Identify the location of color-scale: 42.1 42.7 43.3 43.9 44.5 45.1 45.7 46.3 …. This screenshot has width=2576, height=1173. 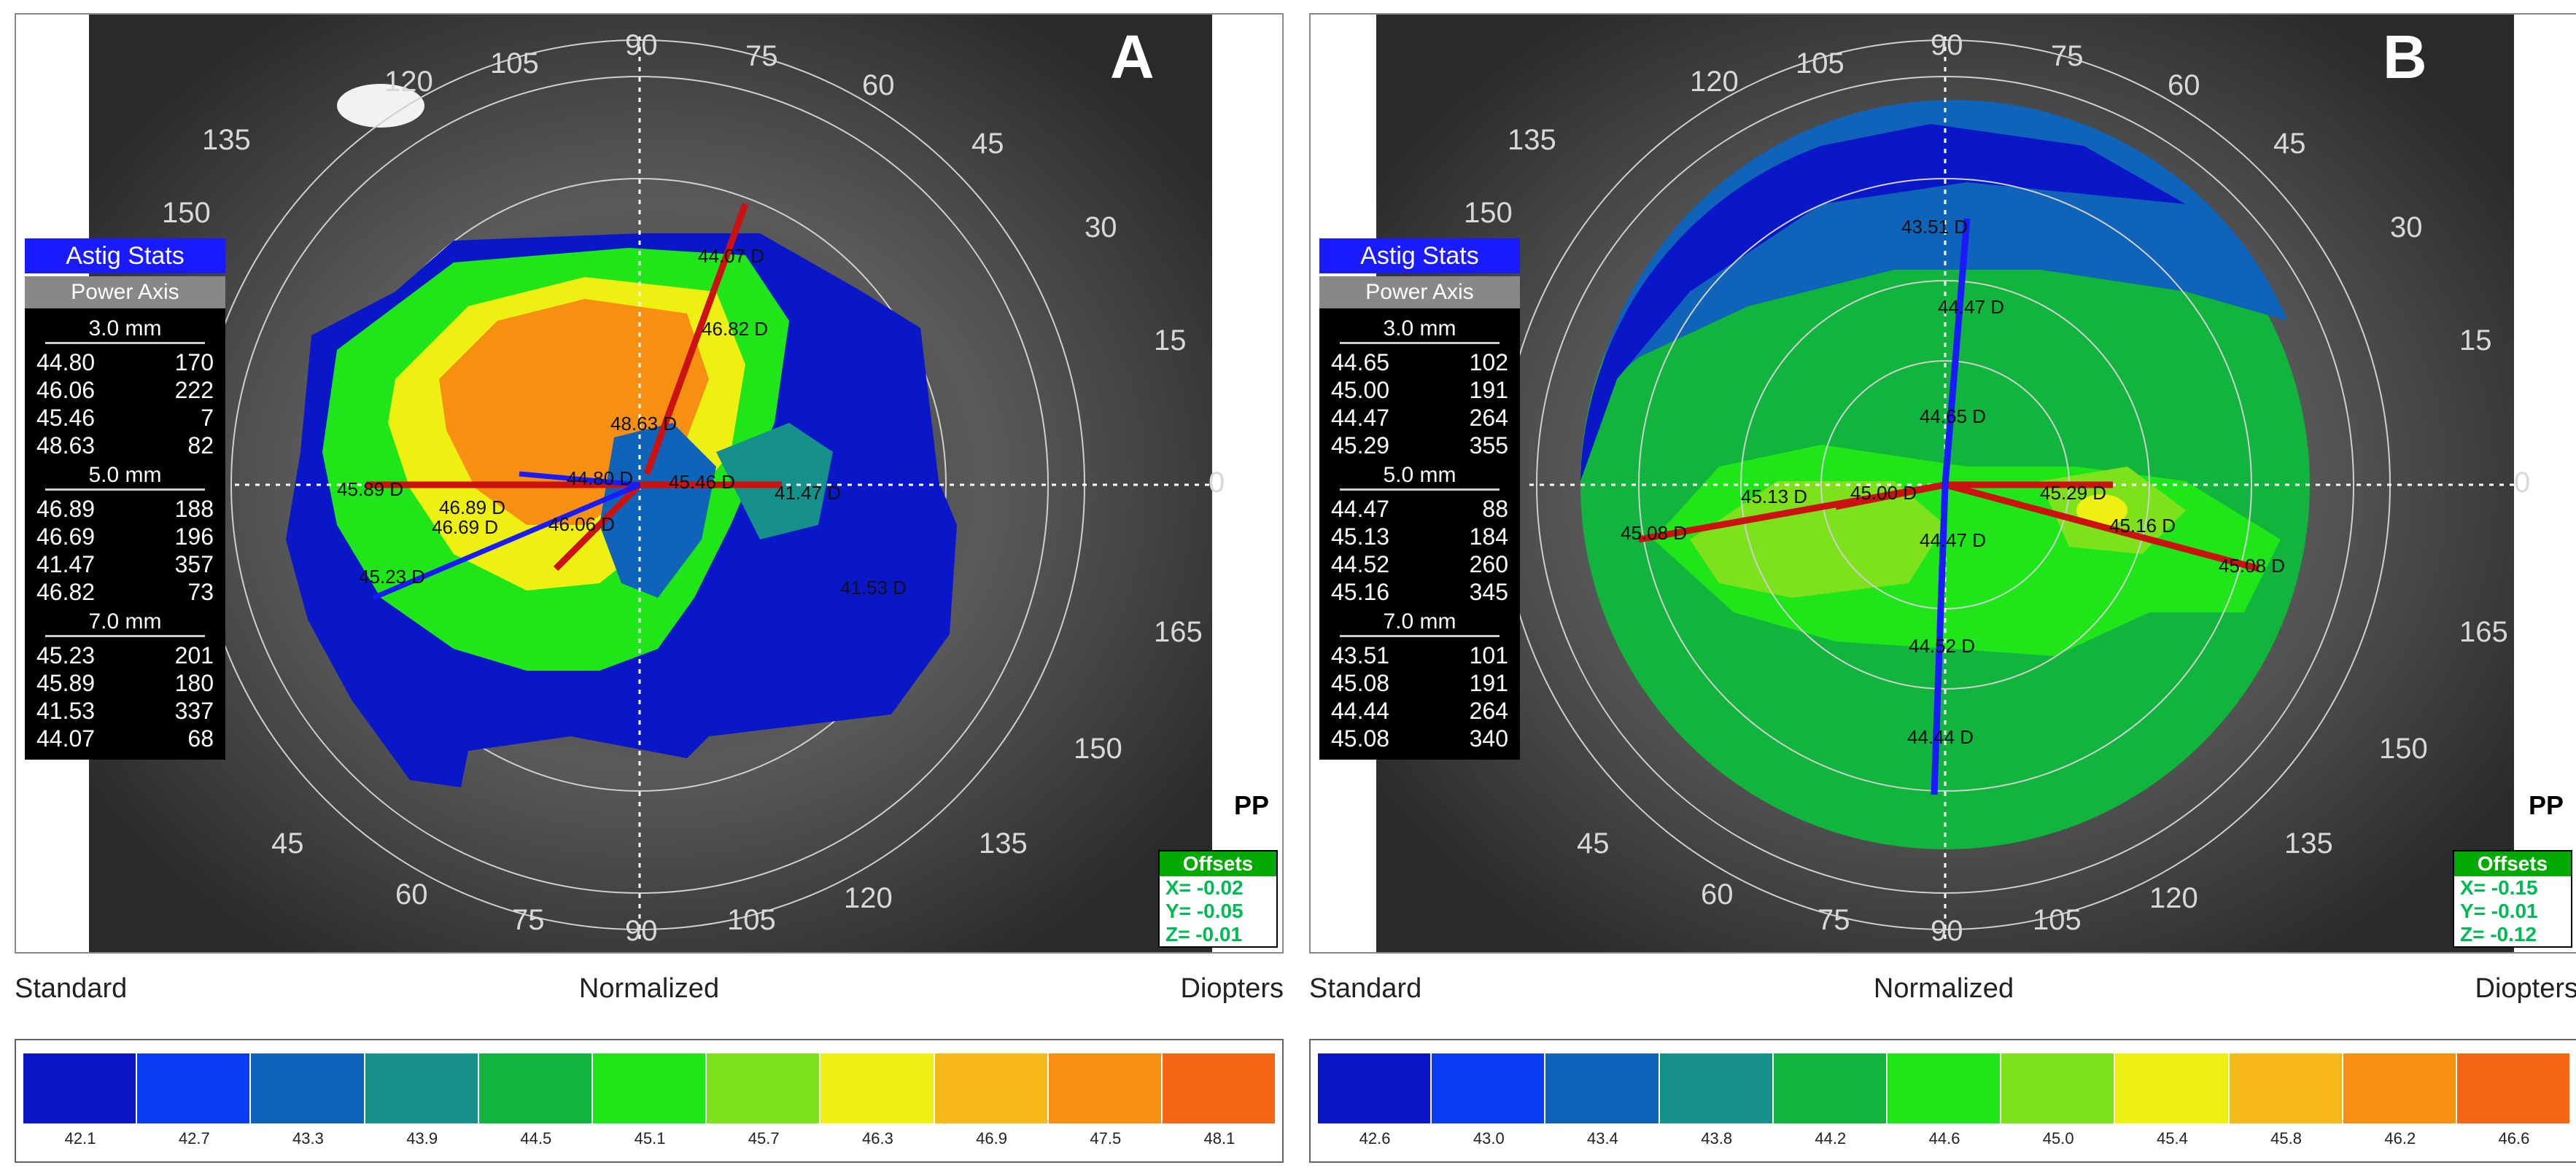
(649, 1101).